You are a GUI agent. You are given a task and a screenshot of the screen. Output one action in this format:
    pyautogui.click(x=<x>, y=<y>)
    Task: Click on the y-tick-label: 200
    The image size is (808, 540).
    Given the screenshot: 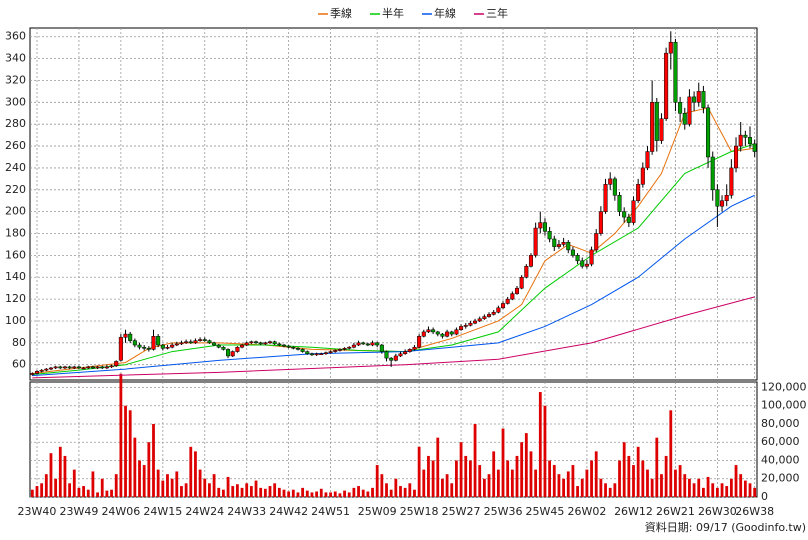 What is the action you would take?
    pyautogui.click(x=15, y=211)
    